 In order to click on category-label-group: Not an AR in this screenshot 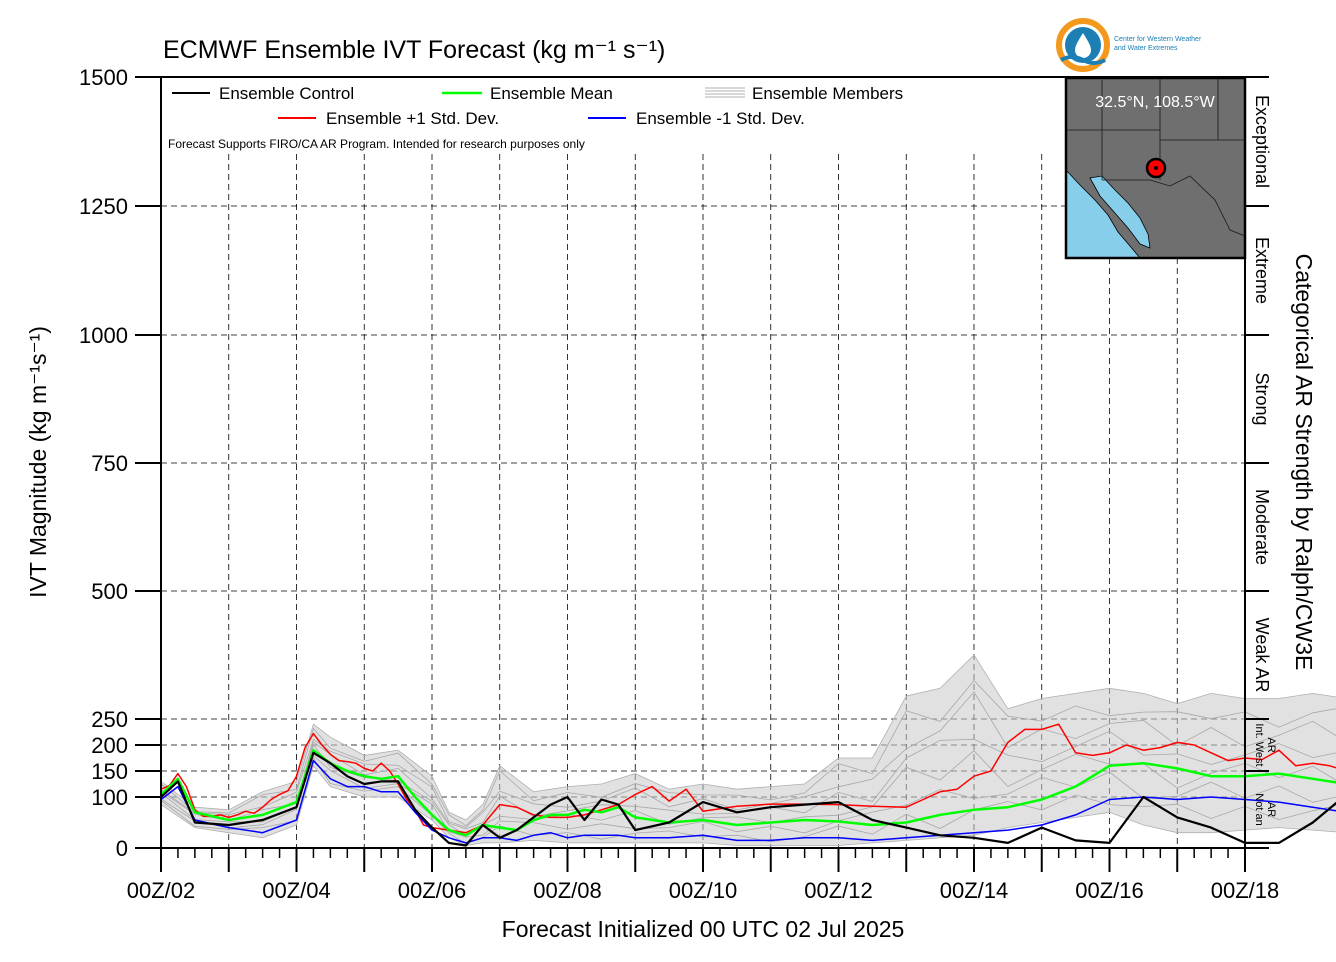, I will do `click(1265, 809)`.